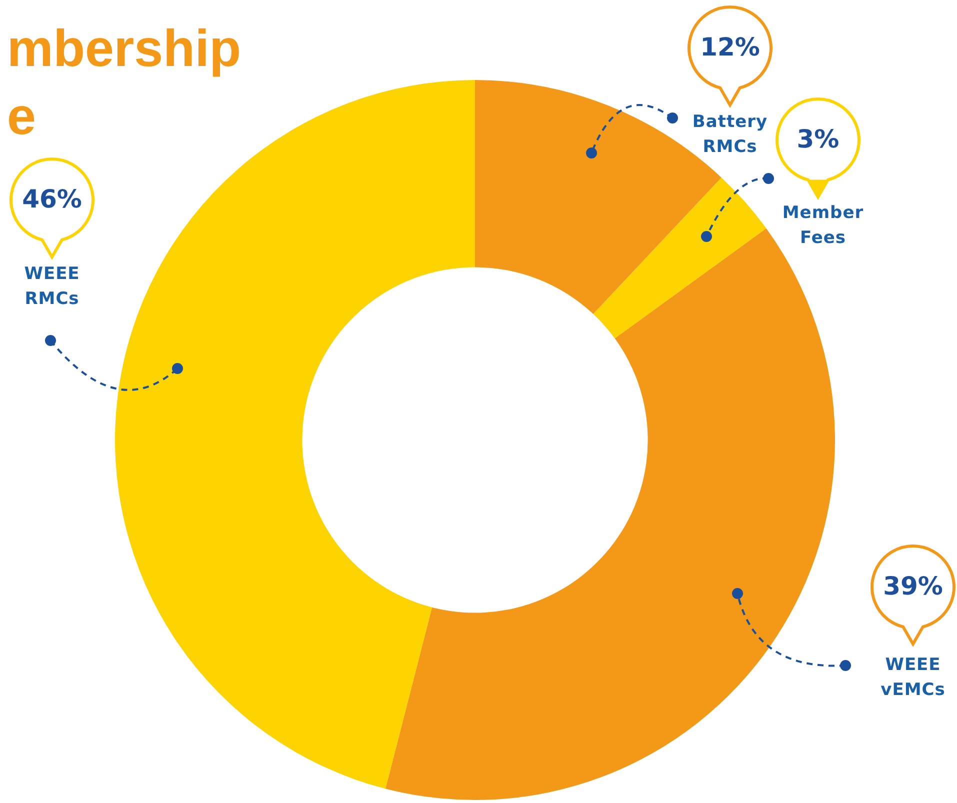 This screenshot has height=803, width=957. I want to click on data-label: 3%, so click(818, 139).